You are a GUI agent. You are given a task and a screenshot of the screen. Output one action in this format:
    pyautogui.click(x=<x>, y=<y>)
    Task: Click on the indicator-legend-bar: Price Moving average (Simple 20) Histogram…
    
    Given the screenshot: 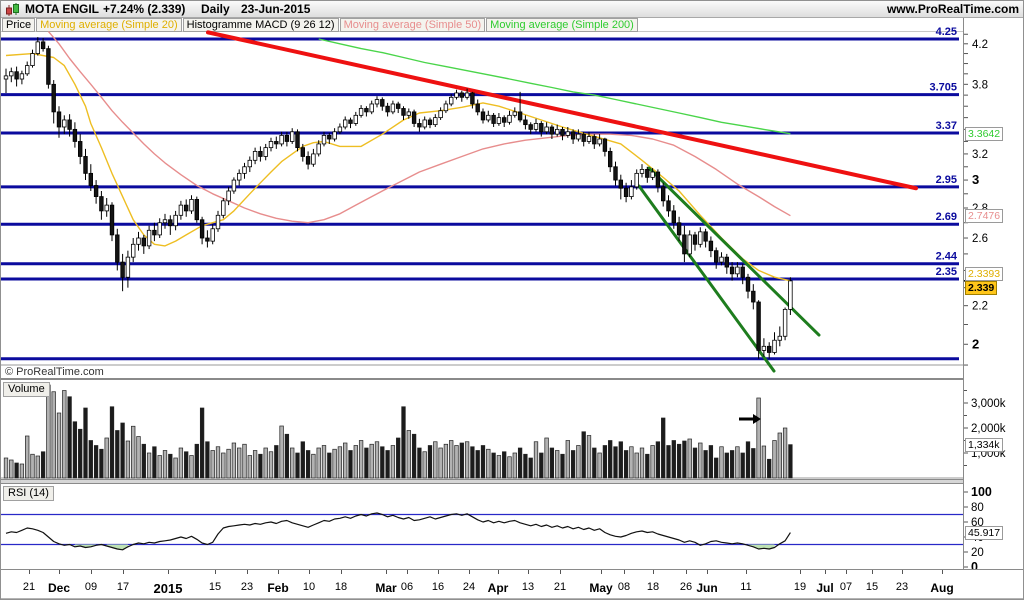 What is the action you would take?
    pyautogui.click(x=512, y=25)
    